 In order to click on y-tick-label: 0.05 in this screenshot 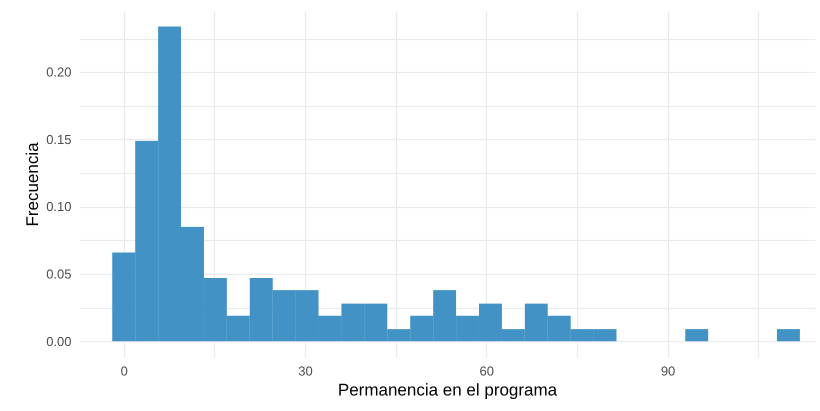, I will do `click(59, 274)`.